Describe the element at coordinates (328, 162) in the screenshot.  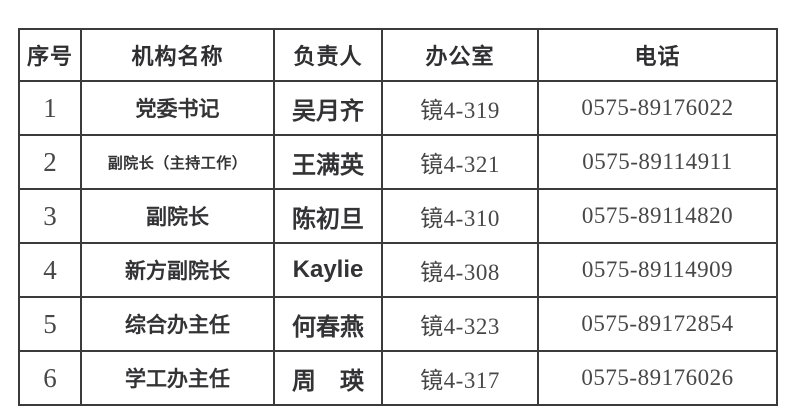
I see `cell-person: 王满英` at that location.